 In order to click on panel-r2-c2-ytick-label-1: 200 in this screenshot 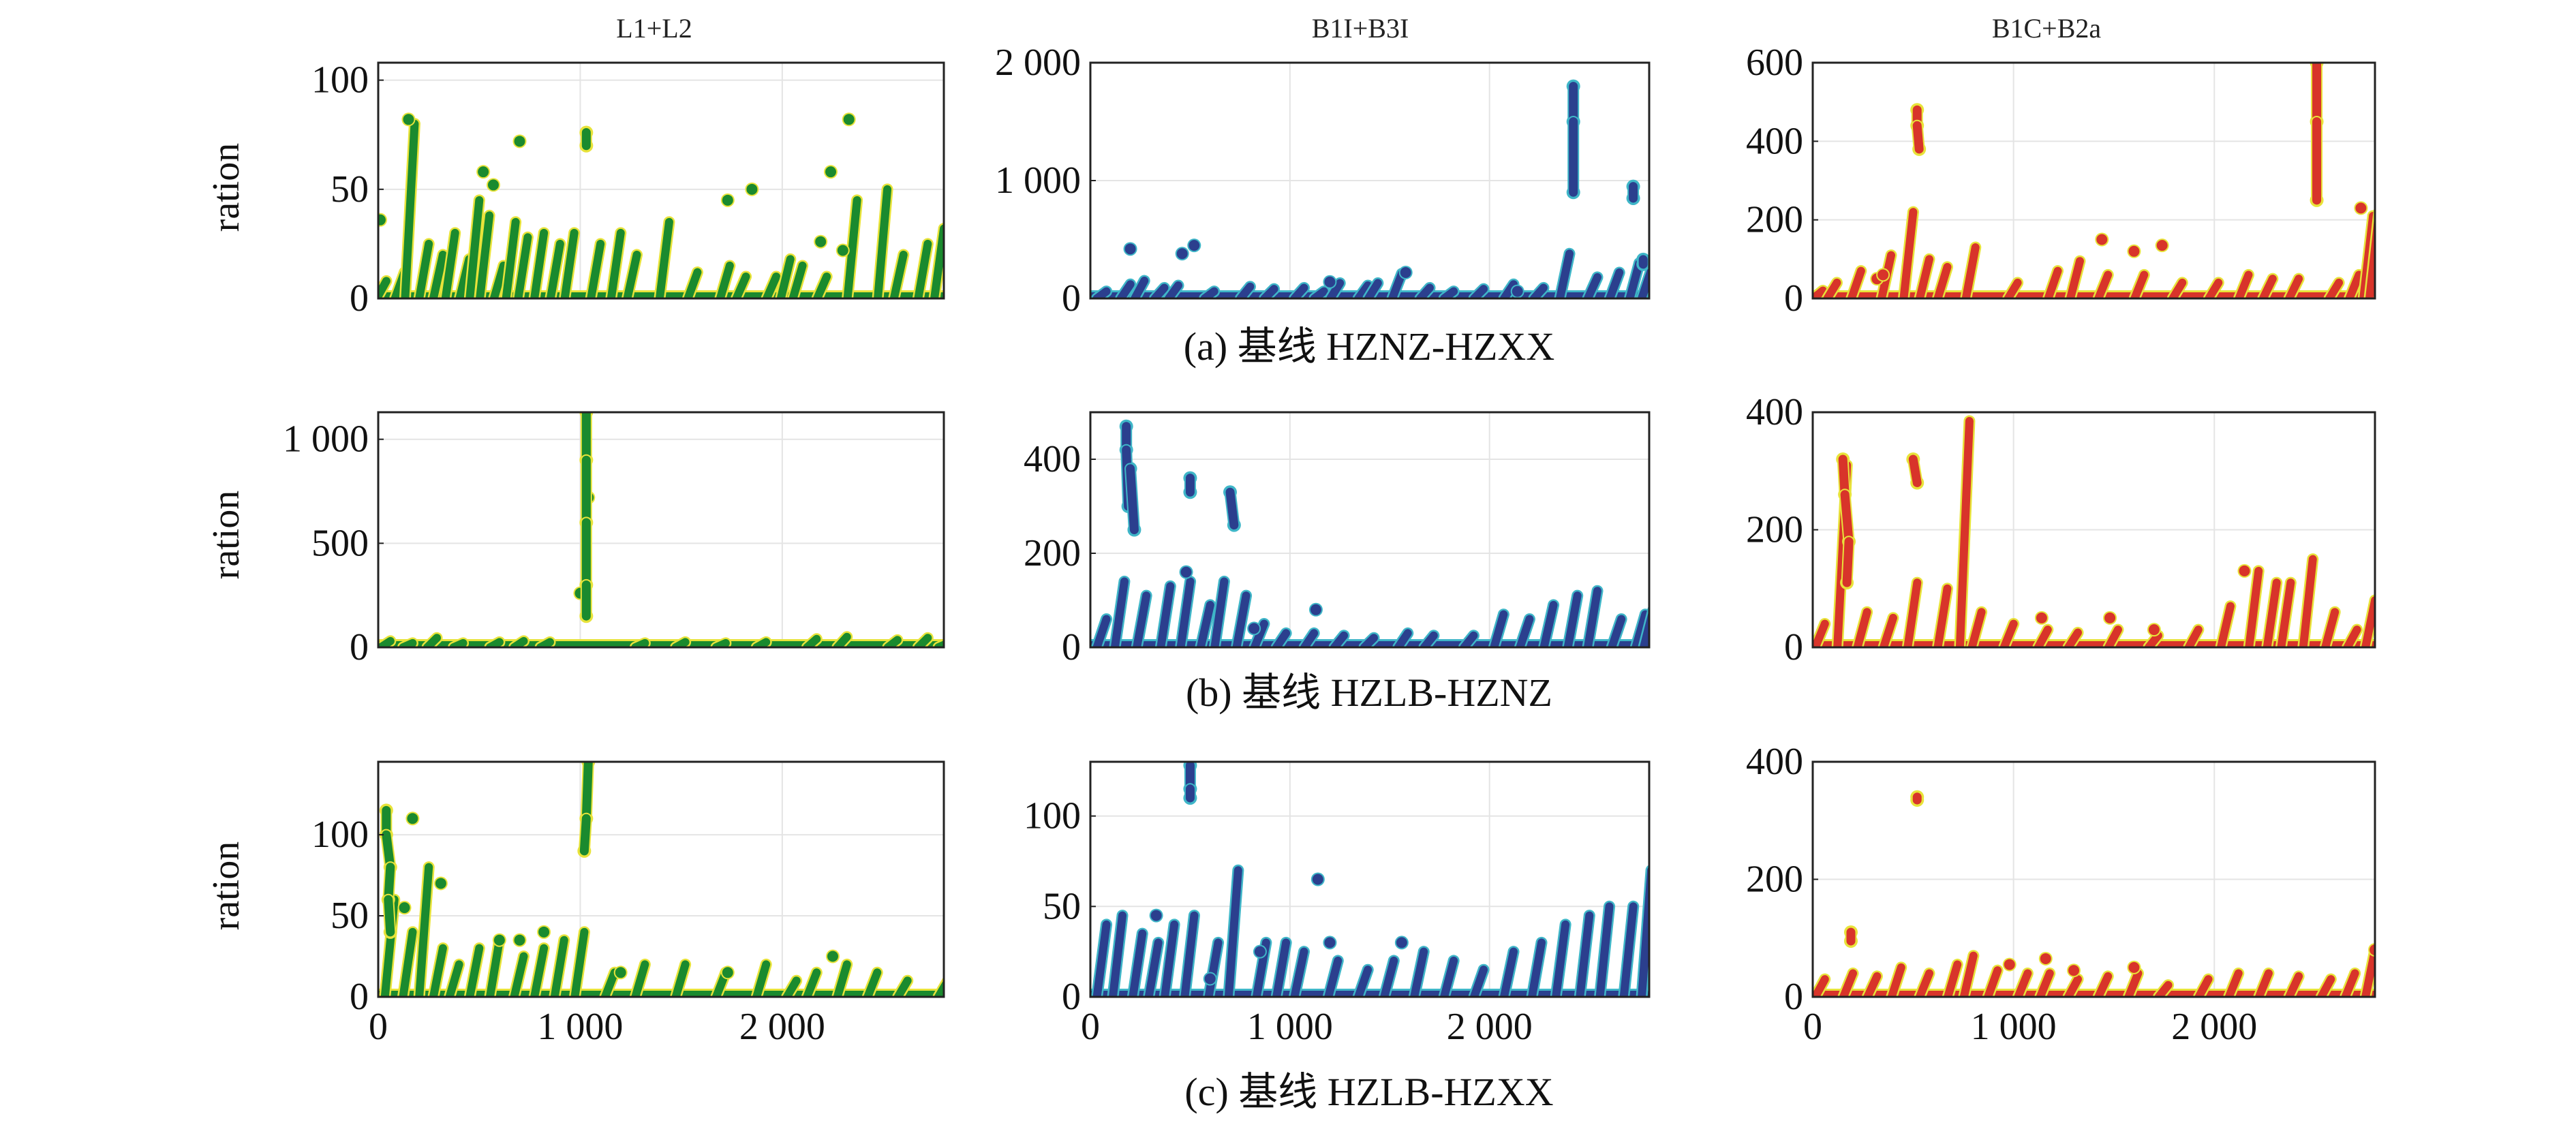, I will do `click(1774, 880)`.